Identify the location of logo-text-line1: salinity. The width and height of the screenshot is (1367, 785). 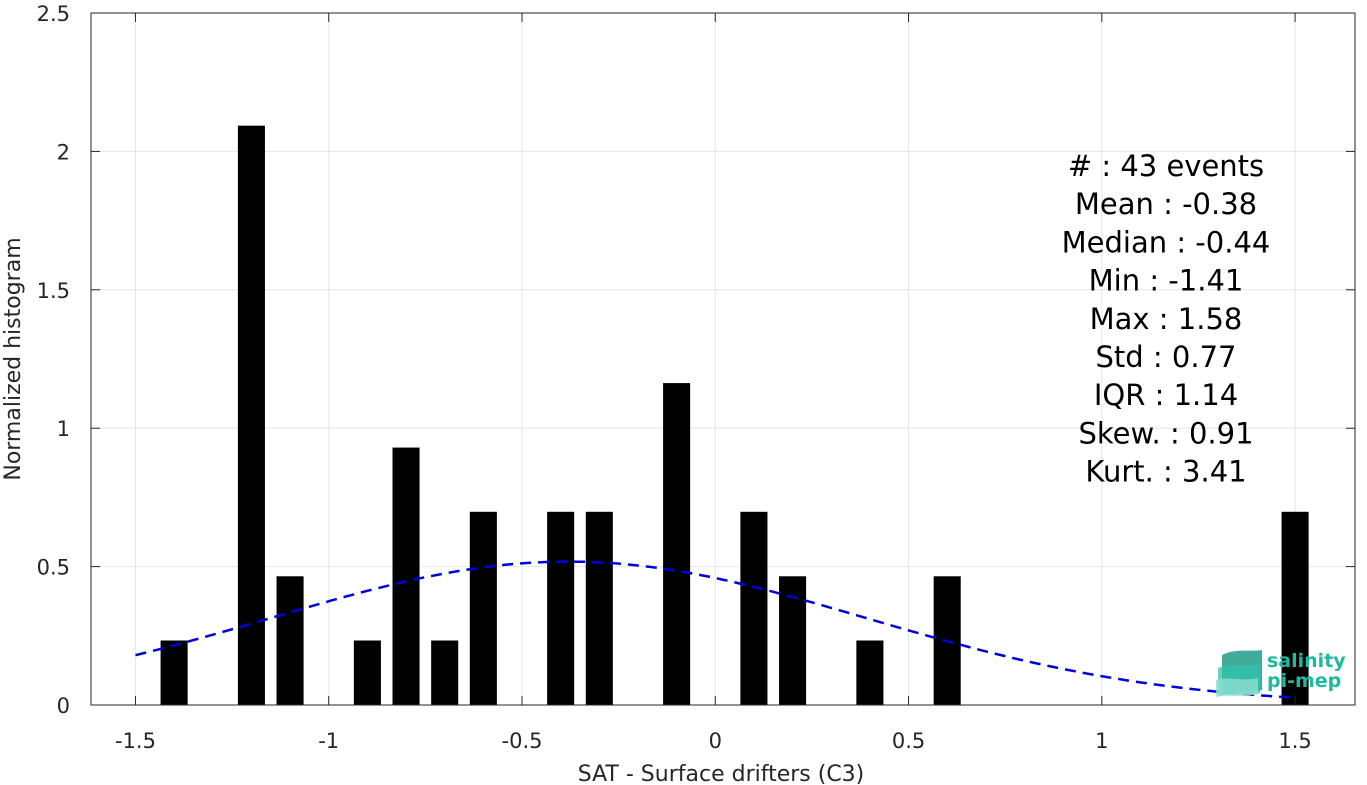
(1306, 661).